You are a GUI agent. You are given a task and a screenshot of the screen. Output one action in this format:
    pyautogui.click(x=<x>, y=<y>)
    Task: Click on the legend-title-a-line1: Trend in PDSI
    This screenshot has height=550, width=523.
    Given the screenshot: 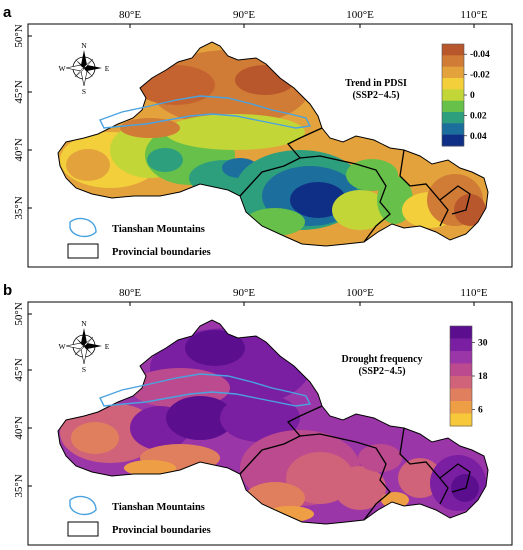 What is the action you would take?
    pyautogui.click(x=376, y=83)
    